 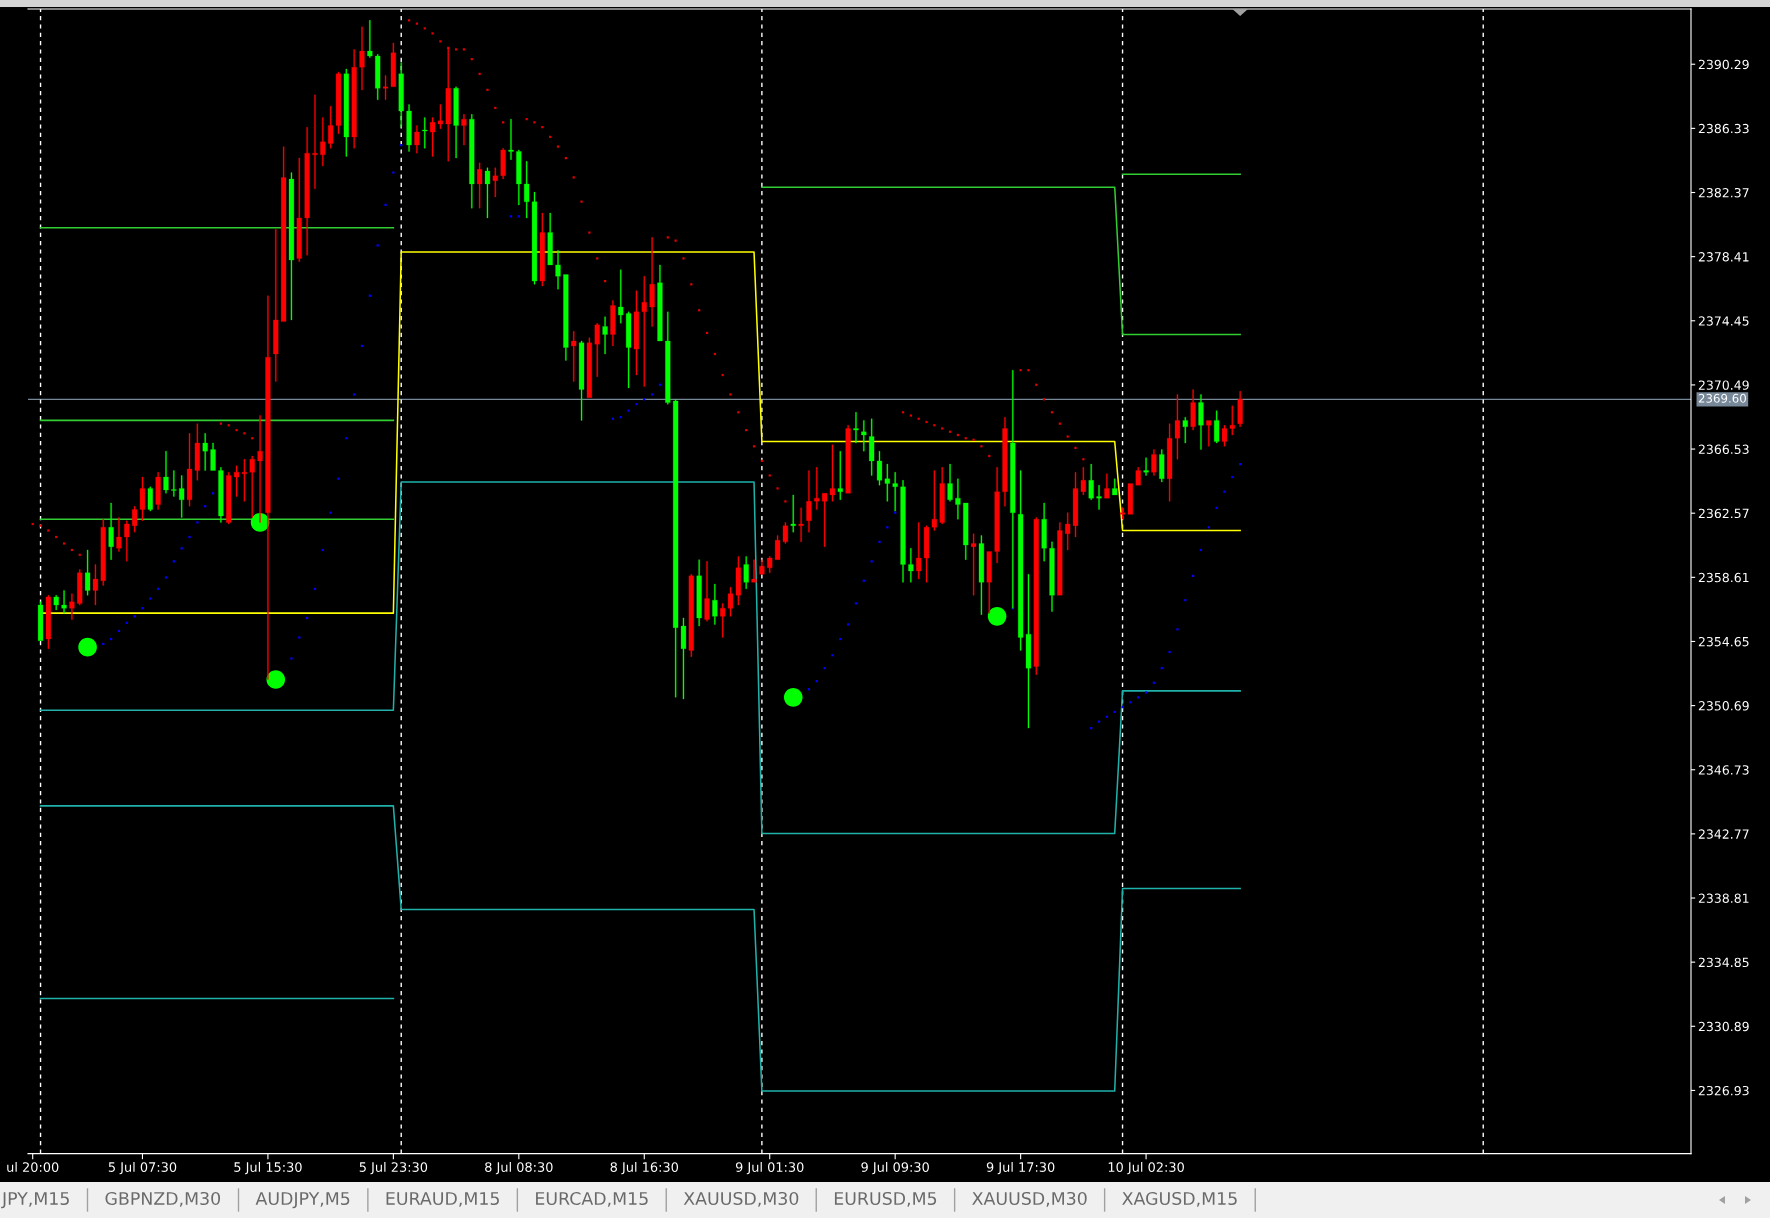 I want to click on text: JPY,M15, so click(x=35, y=1200).